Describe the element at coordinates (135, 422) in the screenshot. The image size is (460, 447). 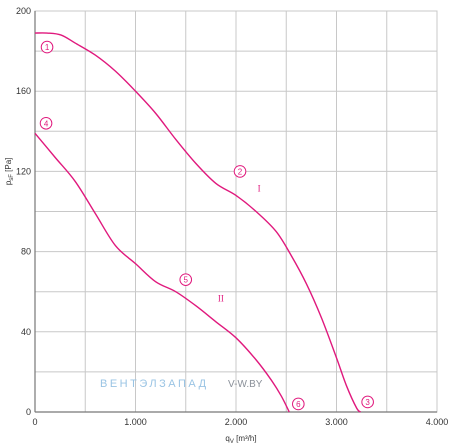
I see `x-tick-label: 1.000` at that location.